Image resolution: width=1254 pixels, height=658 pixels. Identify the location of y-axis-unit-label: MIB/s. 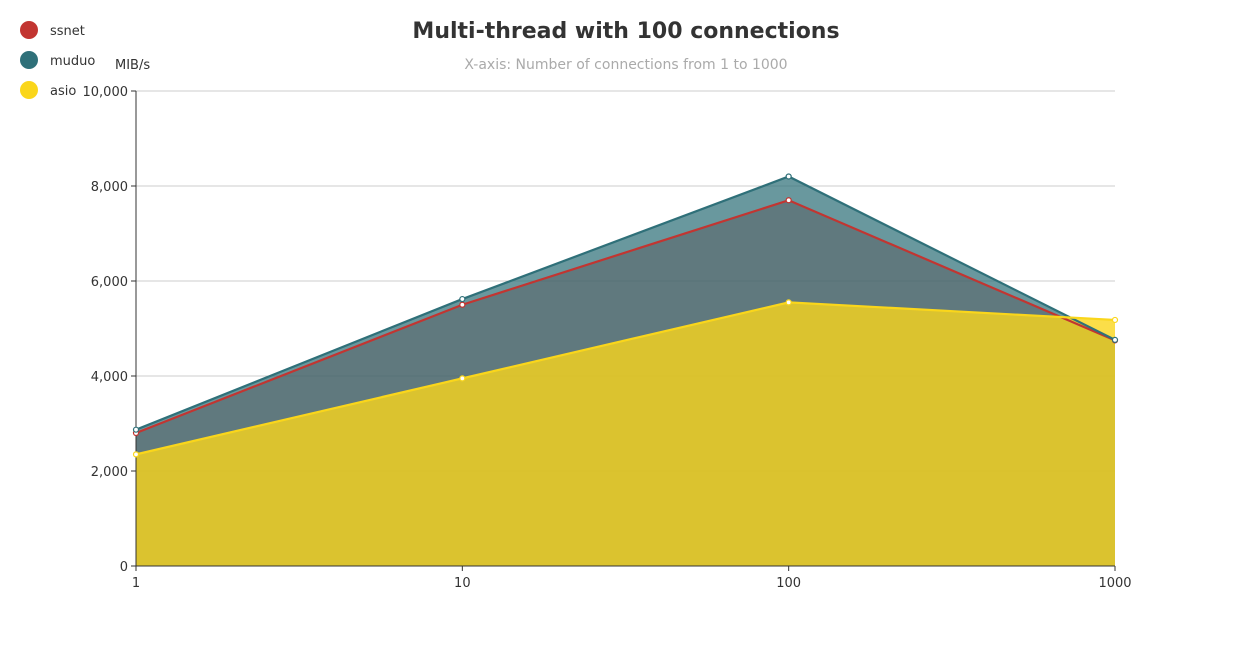
(132, 65).